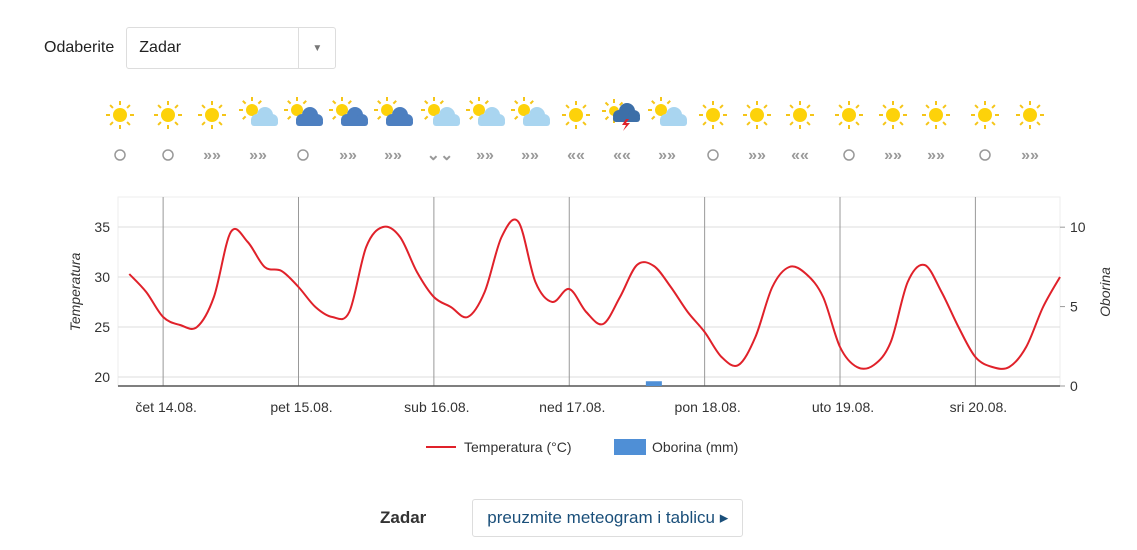  Describe the element at coordinates (102, 327) in the screenshot. I see `y-tick-label: 25` at that location.